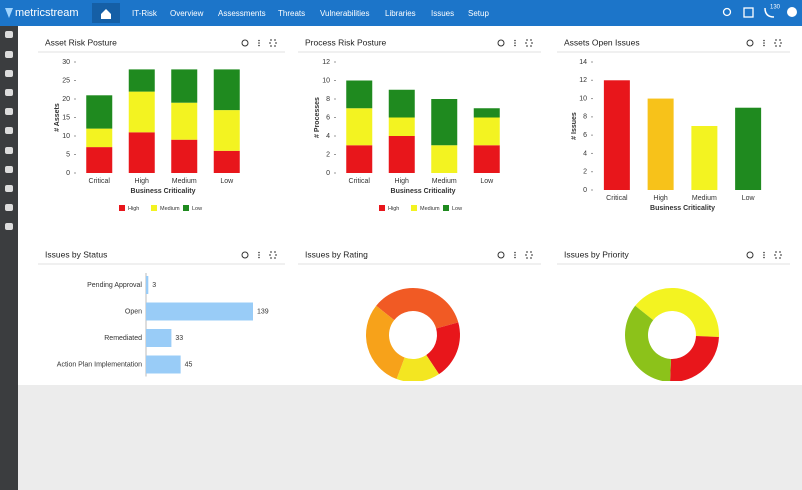 Image resolution: width=802 pixels, height=490 pixels. What do you see at coordinates (66, 117) in the screenshot?
I see `y-tick-label: 15` at bounding box center [66, 117].